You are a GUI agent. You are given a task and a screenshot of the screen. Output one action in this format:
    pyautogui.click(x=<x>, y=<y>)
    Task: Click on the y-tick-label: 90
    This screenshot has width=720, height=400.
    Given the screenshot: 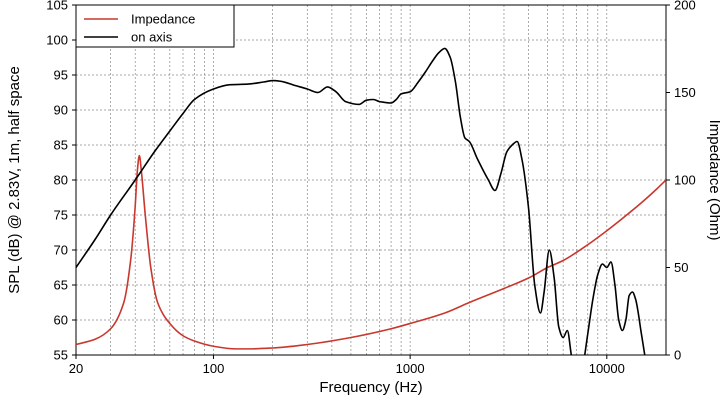 What is the action you would take?
    pyautogui.click(x=61, y=110)
    